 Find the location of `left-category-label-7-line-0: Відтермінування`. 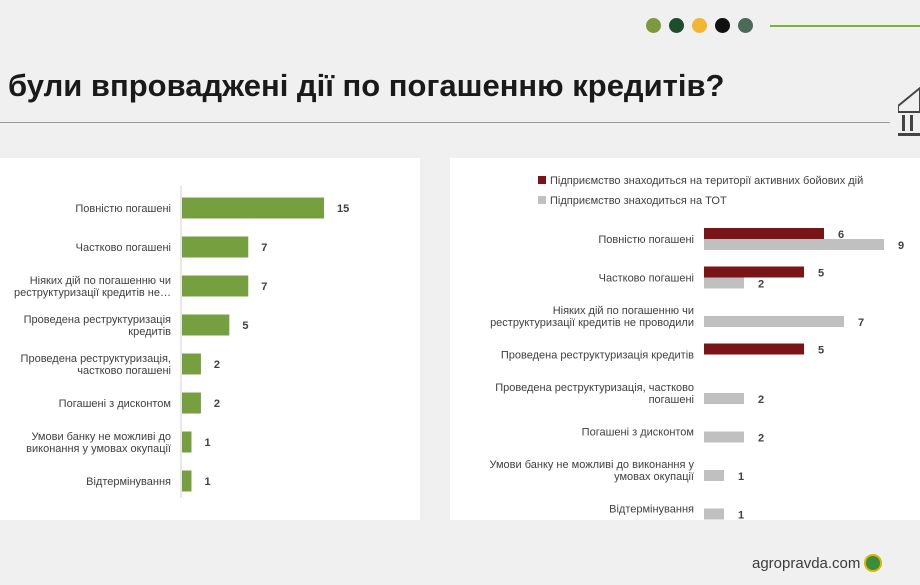

left-category-label-7-line-0: Відтермінування is located at coordinates (128, 482).